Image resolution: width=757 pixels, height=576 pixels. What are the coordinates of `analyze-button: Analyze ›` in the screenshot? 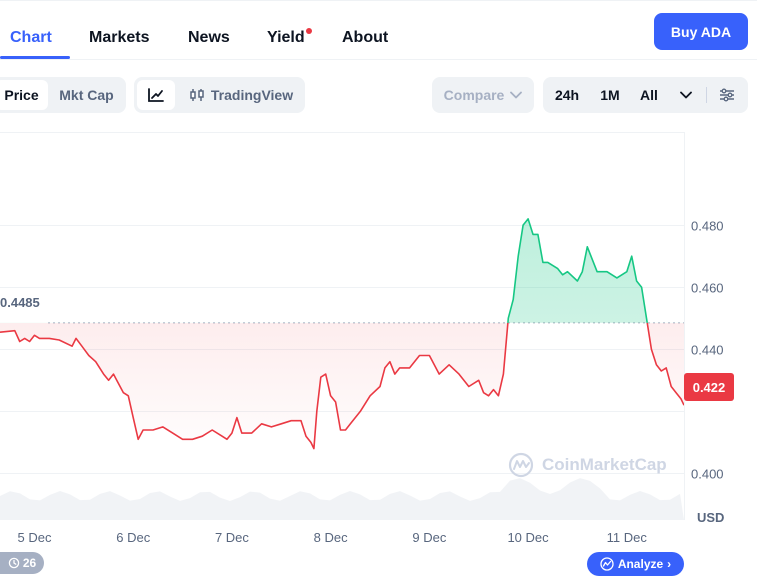 It's located at (635, 564).